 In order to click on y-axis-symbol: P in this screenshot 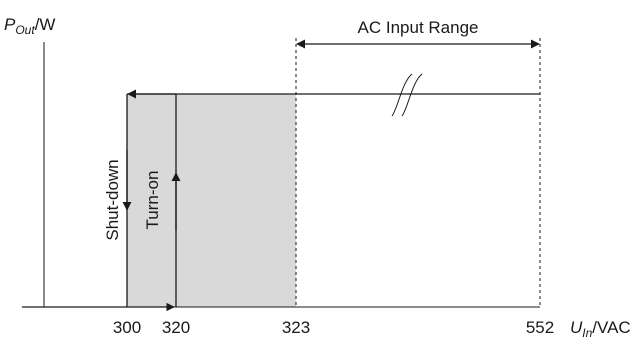, I will do `click(10, 24)`.